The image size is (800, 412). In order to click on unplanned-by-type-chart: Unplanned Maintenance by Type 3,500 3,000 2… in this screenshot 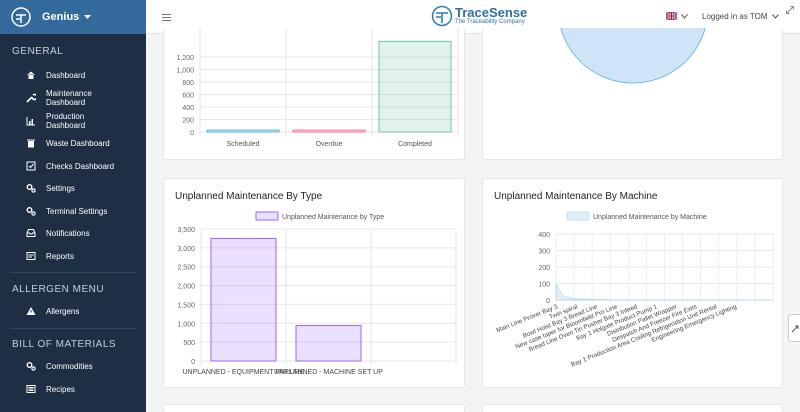, I will do `click(317, 293)`.